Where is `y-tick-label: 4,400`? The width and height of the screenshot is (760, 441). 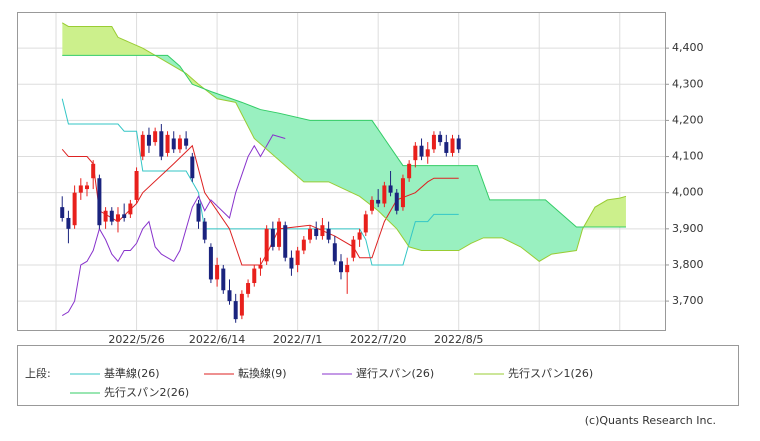
y-tick-label: 4,400 is located at coordinates (688, 47).